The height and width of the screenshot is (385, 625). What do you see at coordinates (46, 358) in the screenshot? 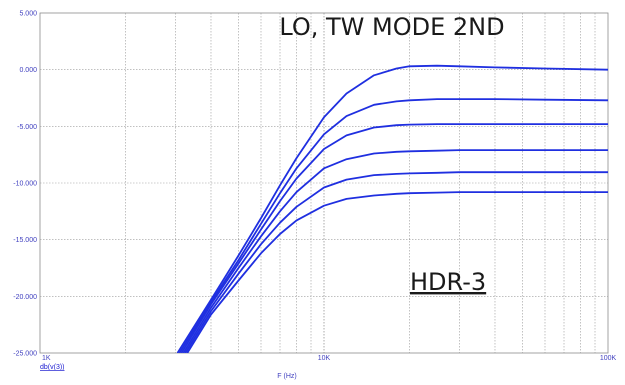
I see `x-tick-label: 1K` at bounding box center [46, 358].